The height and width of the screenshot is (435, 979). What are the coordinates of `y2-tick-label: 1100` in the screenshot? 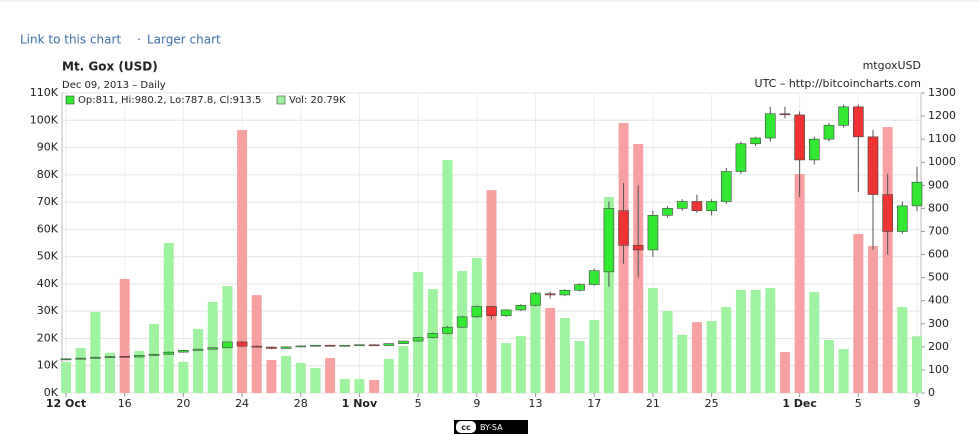 It's located at (942, 138).